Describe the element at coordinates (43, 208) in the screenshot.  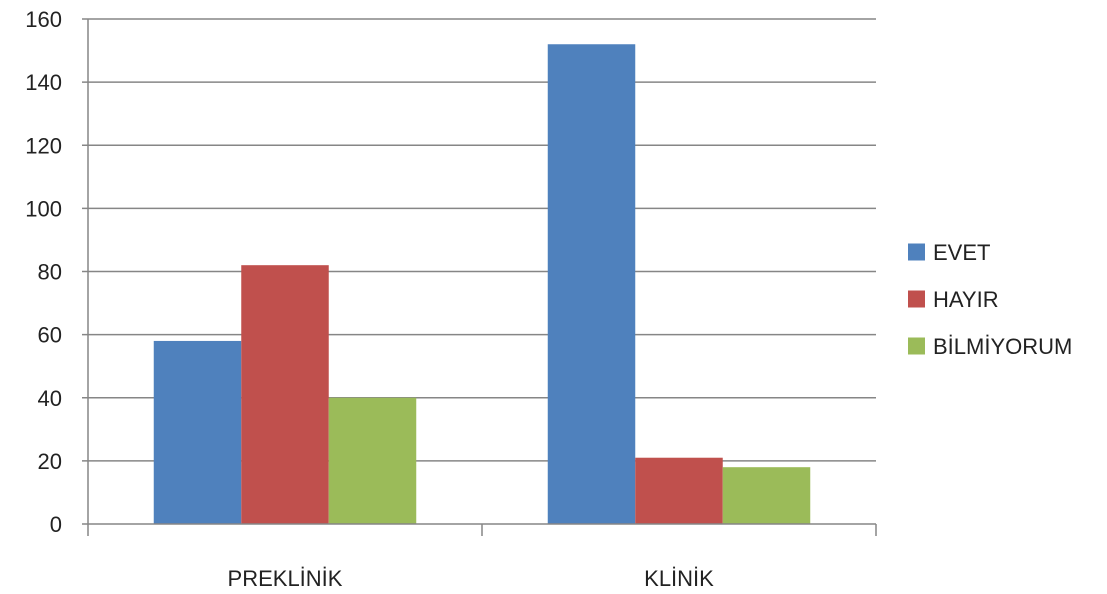
I see `y-tick-label: 100` at that location.